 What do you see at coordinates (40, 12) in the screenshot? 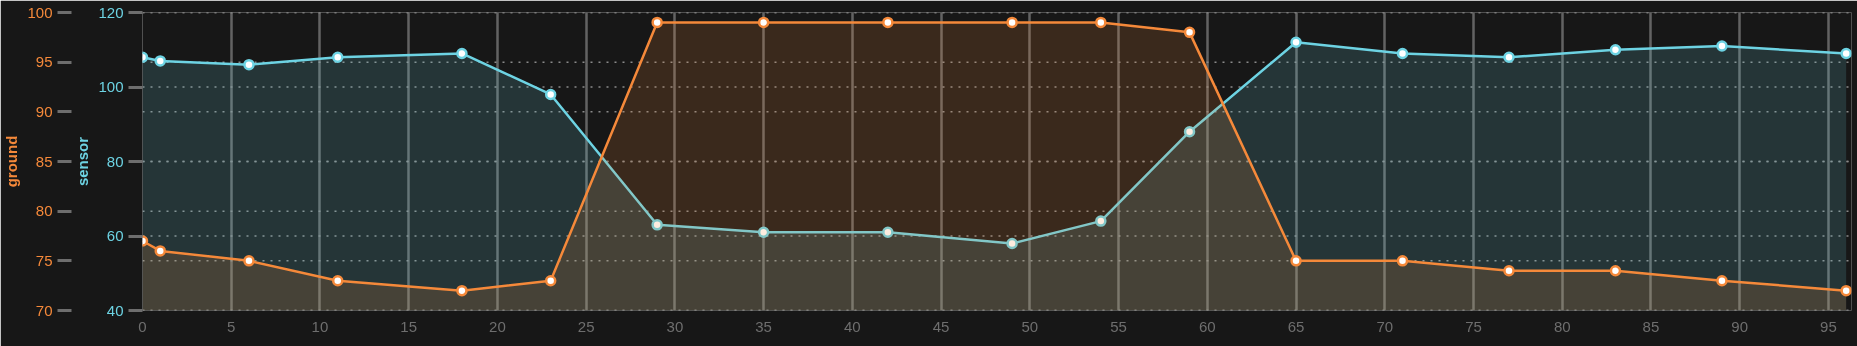
I see `y-tick-label: 100` at bounding box center [40, 12].